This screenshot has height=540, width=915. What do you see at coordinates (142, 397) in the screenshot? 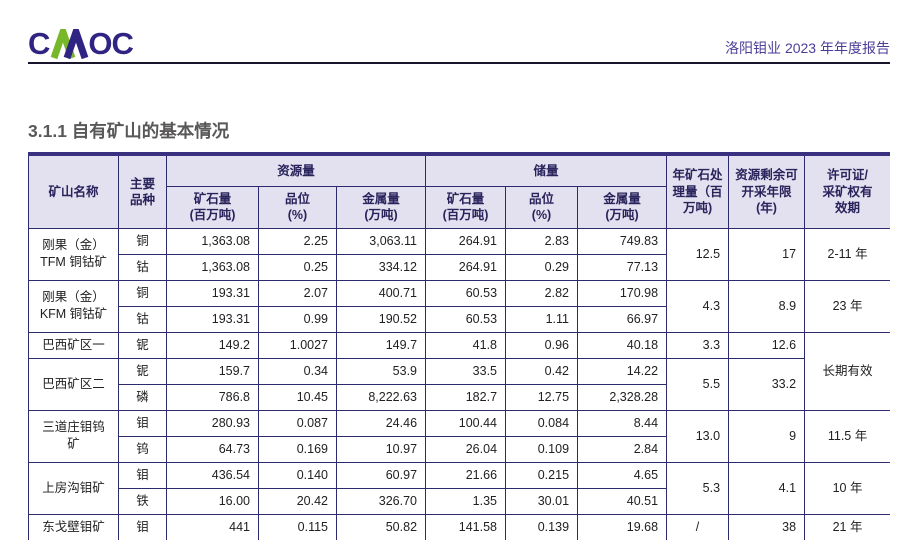
I see `variety-cell: 磷` at bounding box center [142, 397].